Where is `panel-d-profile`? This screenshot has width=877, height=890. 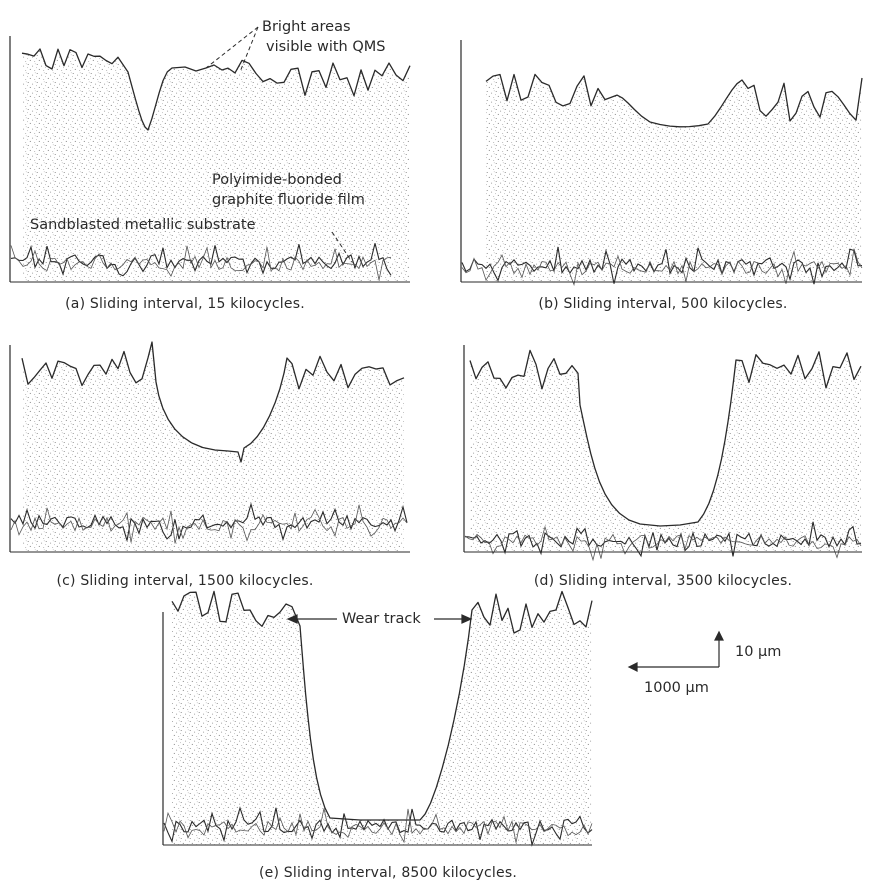 panel-d-profile is located at coordinates (662, 453).